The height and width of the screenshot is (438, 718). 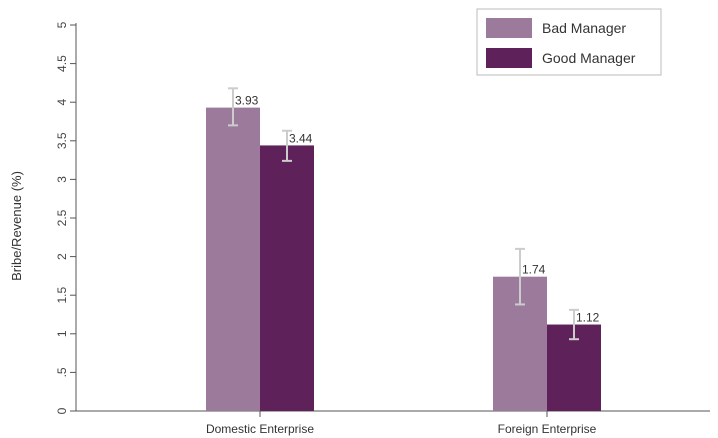 I want to click on y-tick-label: 2, so click(x=62, y=256).